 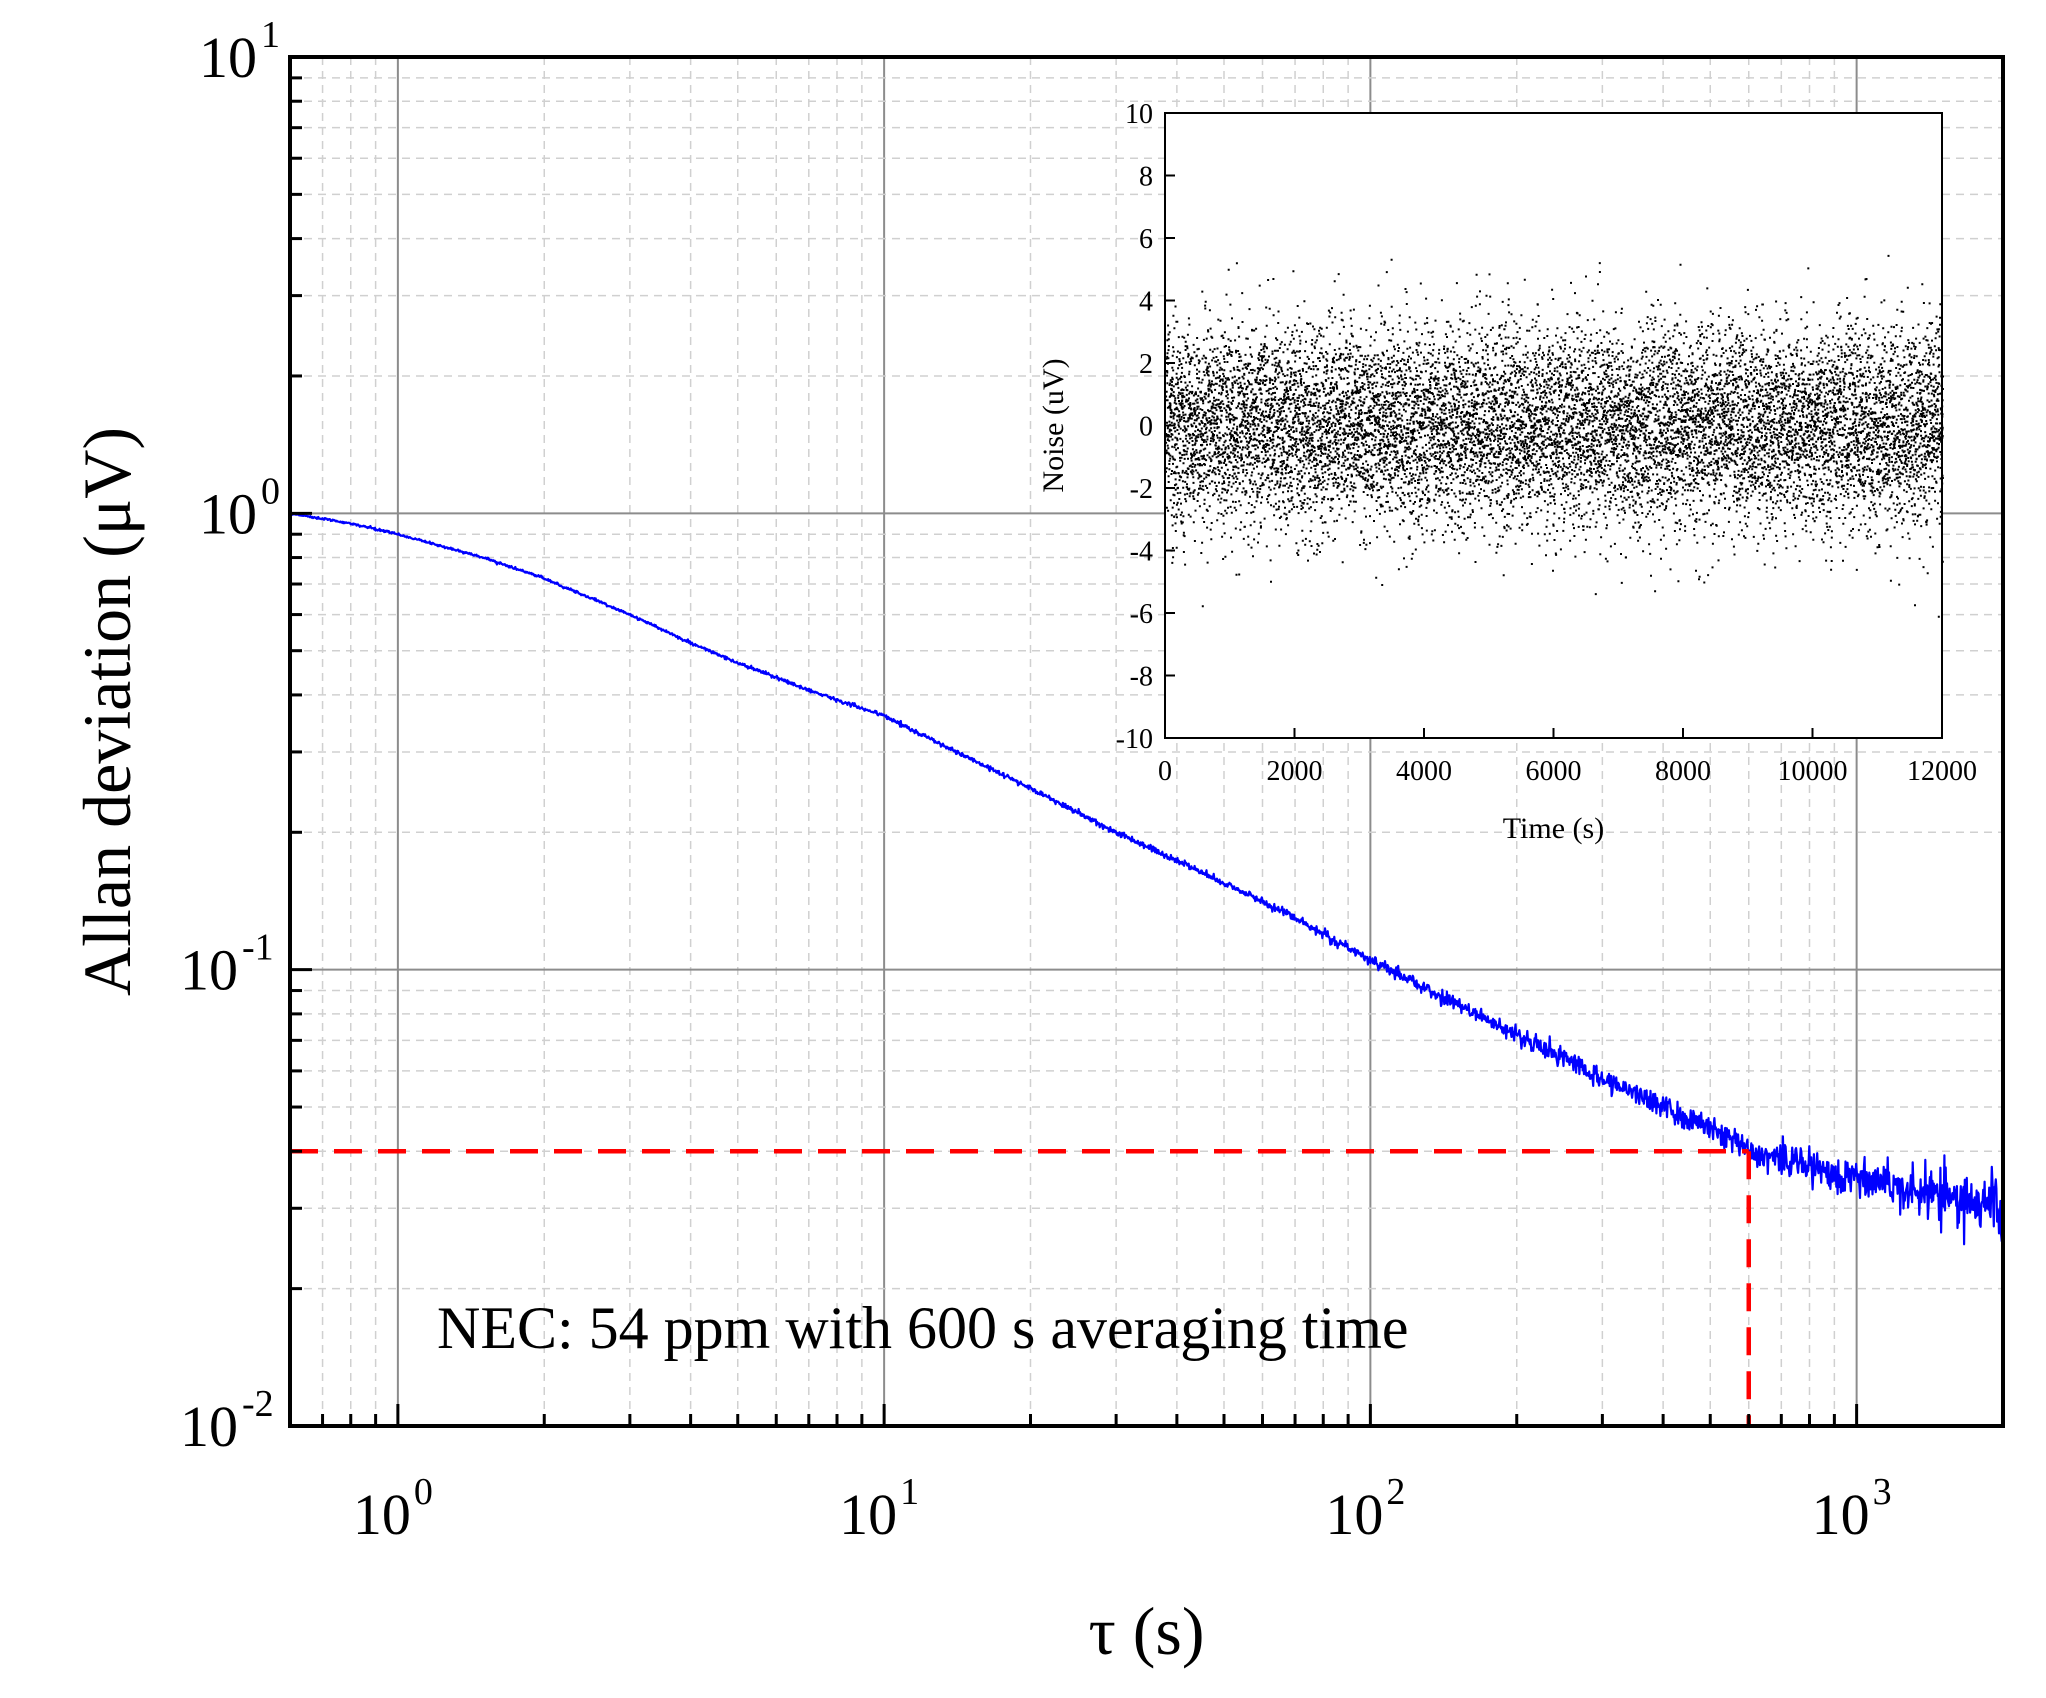 I want to click on nec-marker-lines, so click(x=1021, y=1287).